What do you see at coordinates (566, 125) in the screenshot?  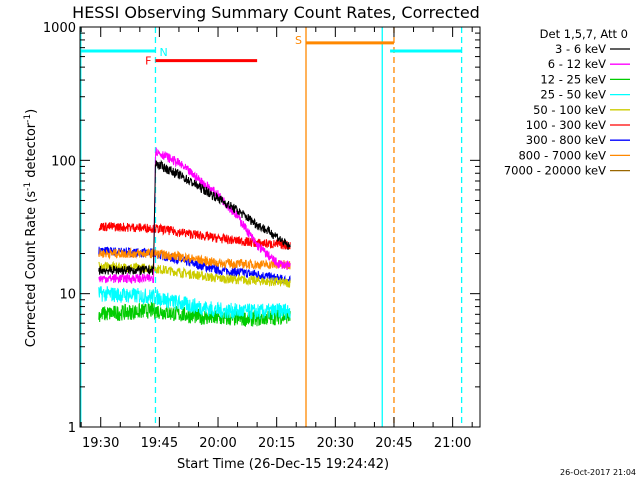 I see `legend-label: 100 - 300 keV` at bounding box center [566, 125].